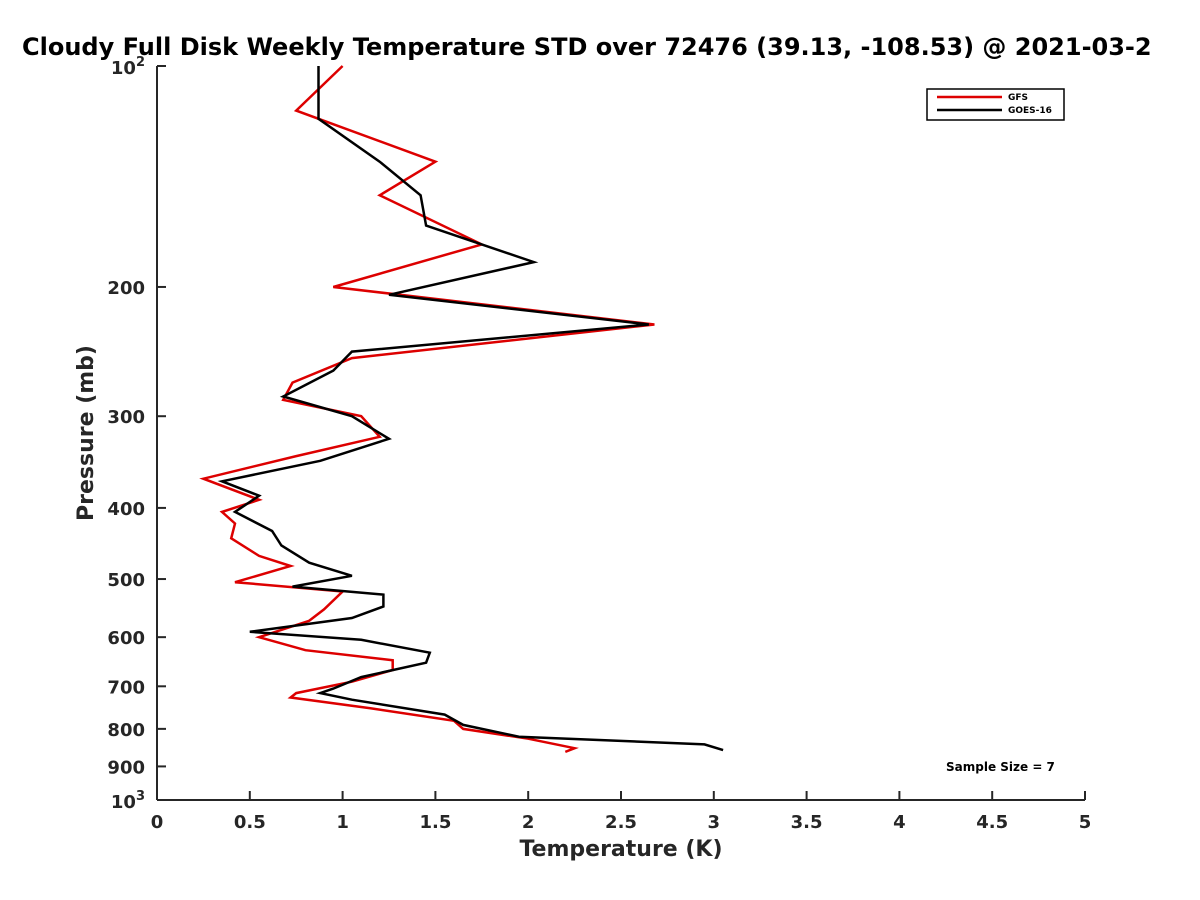 The width and height of the screenshot is (1200, 900). Describe the element at coordinates (992, 822) in the screenshot. I see `x-tick-label: 4.5` at that location.